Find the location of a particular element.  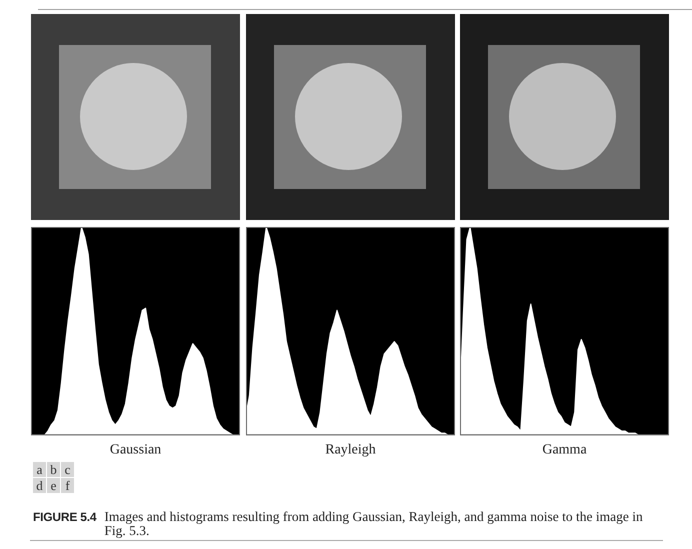

text: Images and histograms resulting from adding Gaussian, Rayleigh, and gamma noise to the image in Fig. 5.3. is located at coordinates (374, 523).